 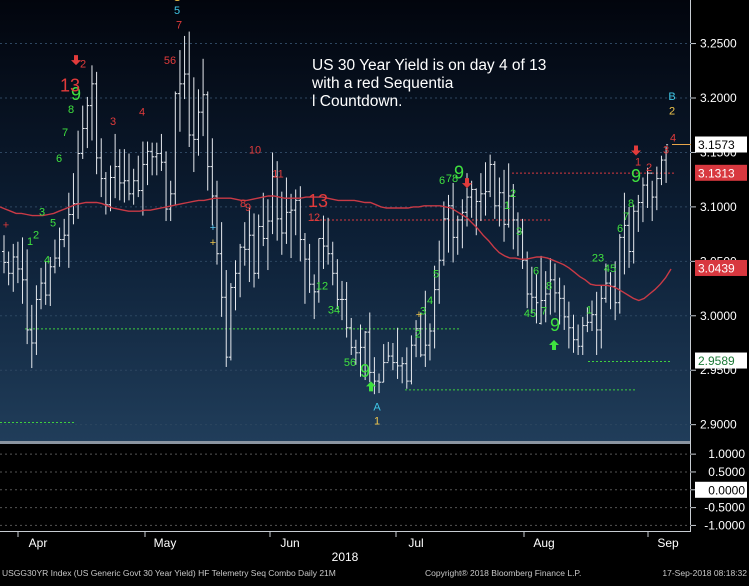 What do you see at coordinates (382, 83) in the screenshot?
I see `annotation-line-2: with a red Sequentia` at bounding box center [382, 83].